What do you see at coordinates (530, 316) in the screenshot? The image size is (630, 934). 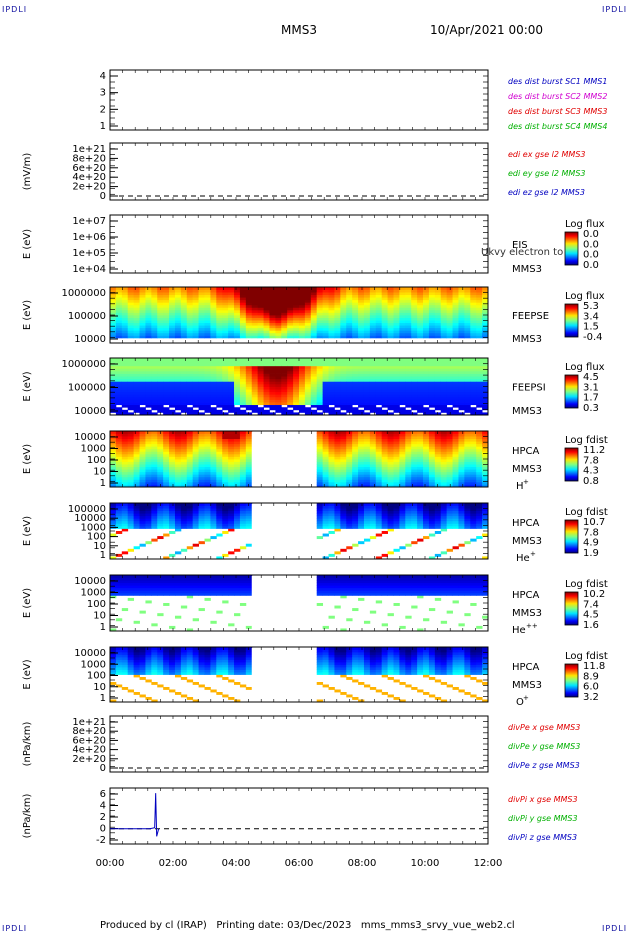 I see `instrument-label: FEEPSE` at bounding box center [530, 316].